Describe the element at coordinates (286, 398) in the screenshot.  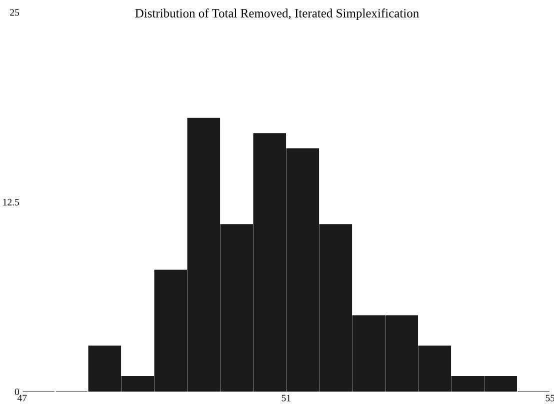
I see `x-tick-label: 51` at that location.